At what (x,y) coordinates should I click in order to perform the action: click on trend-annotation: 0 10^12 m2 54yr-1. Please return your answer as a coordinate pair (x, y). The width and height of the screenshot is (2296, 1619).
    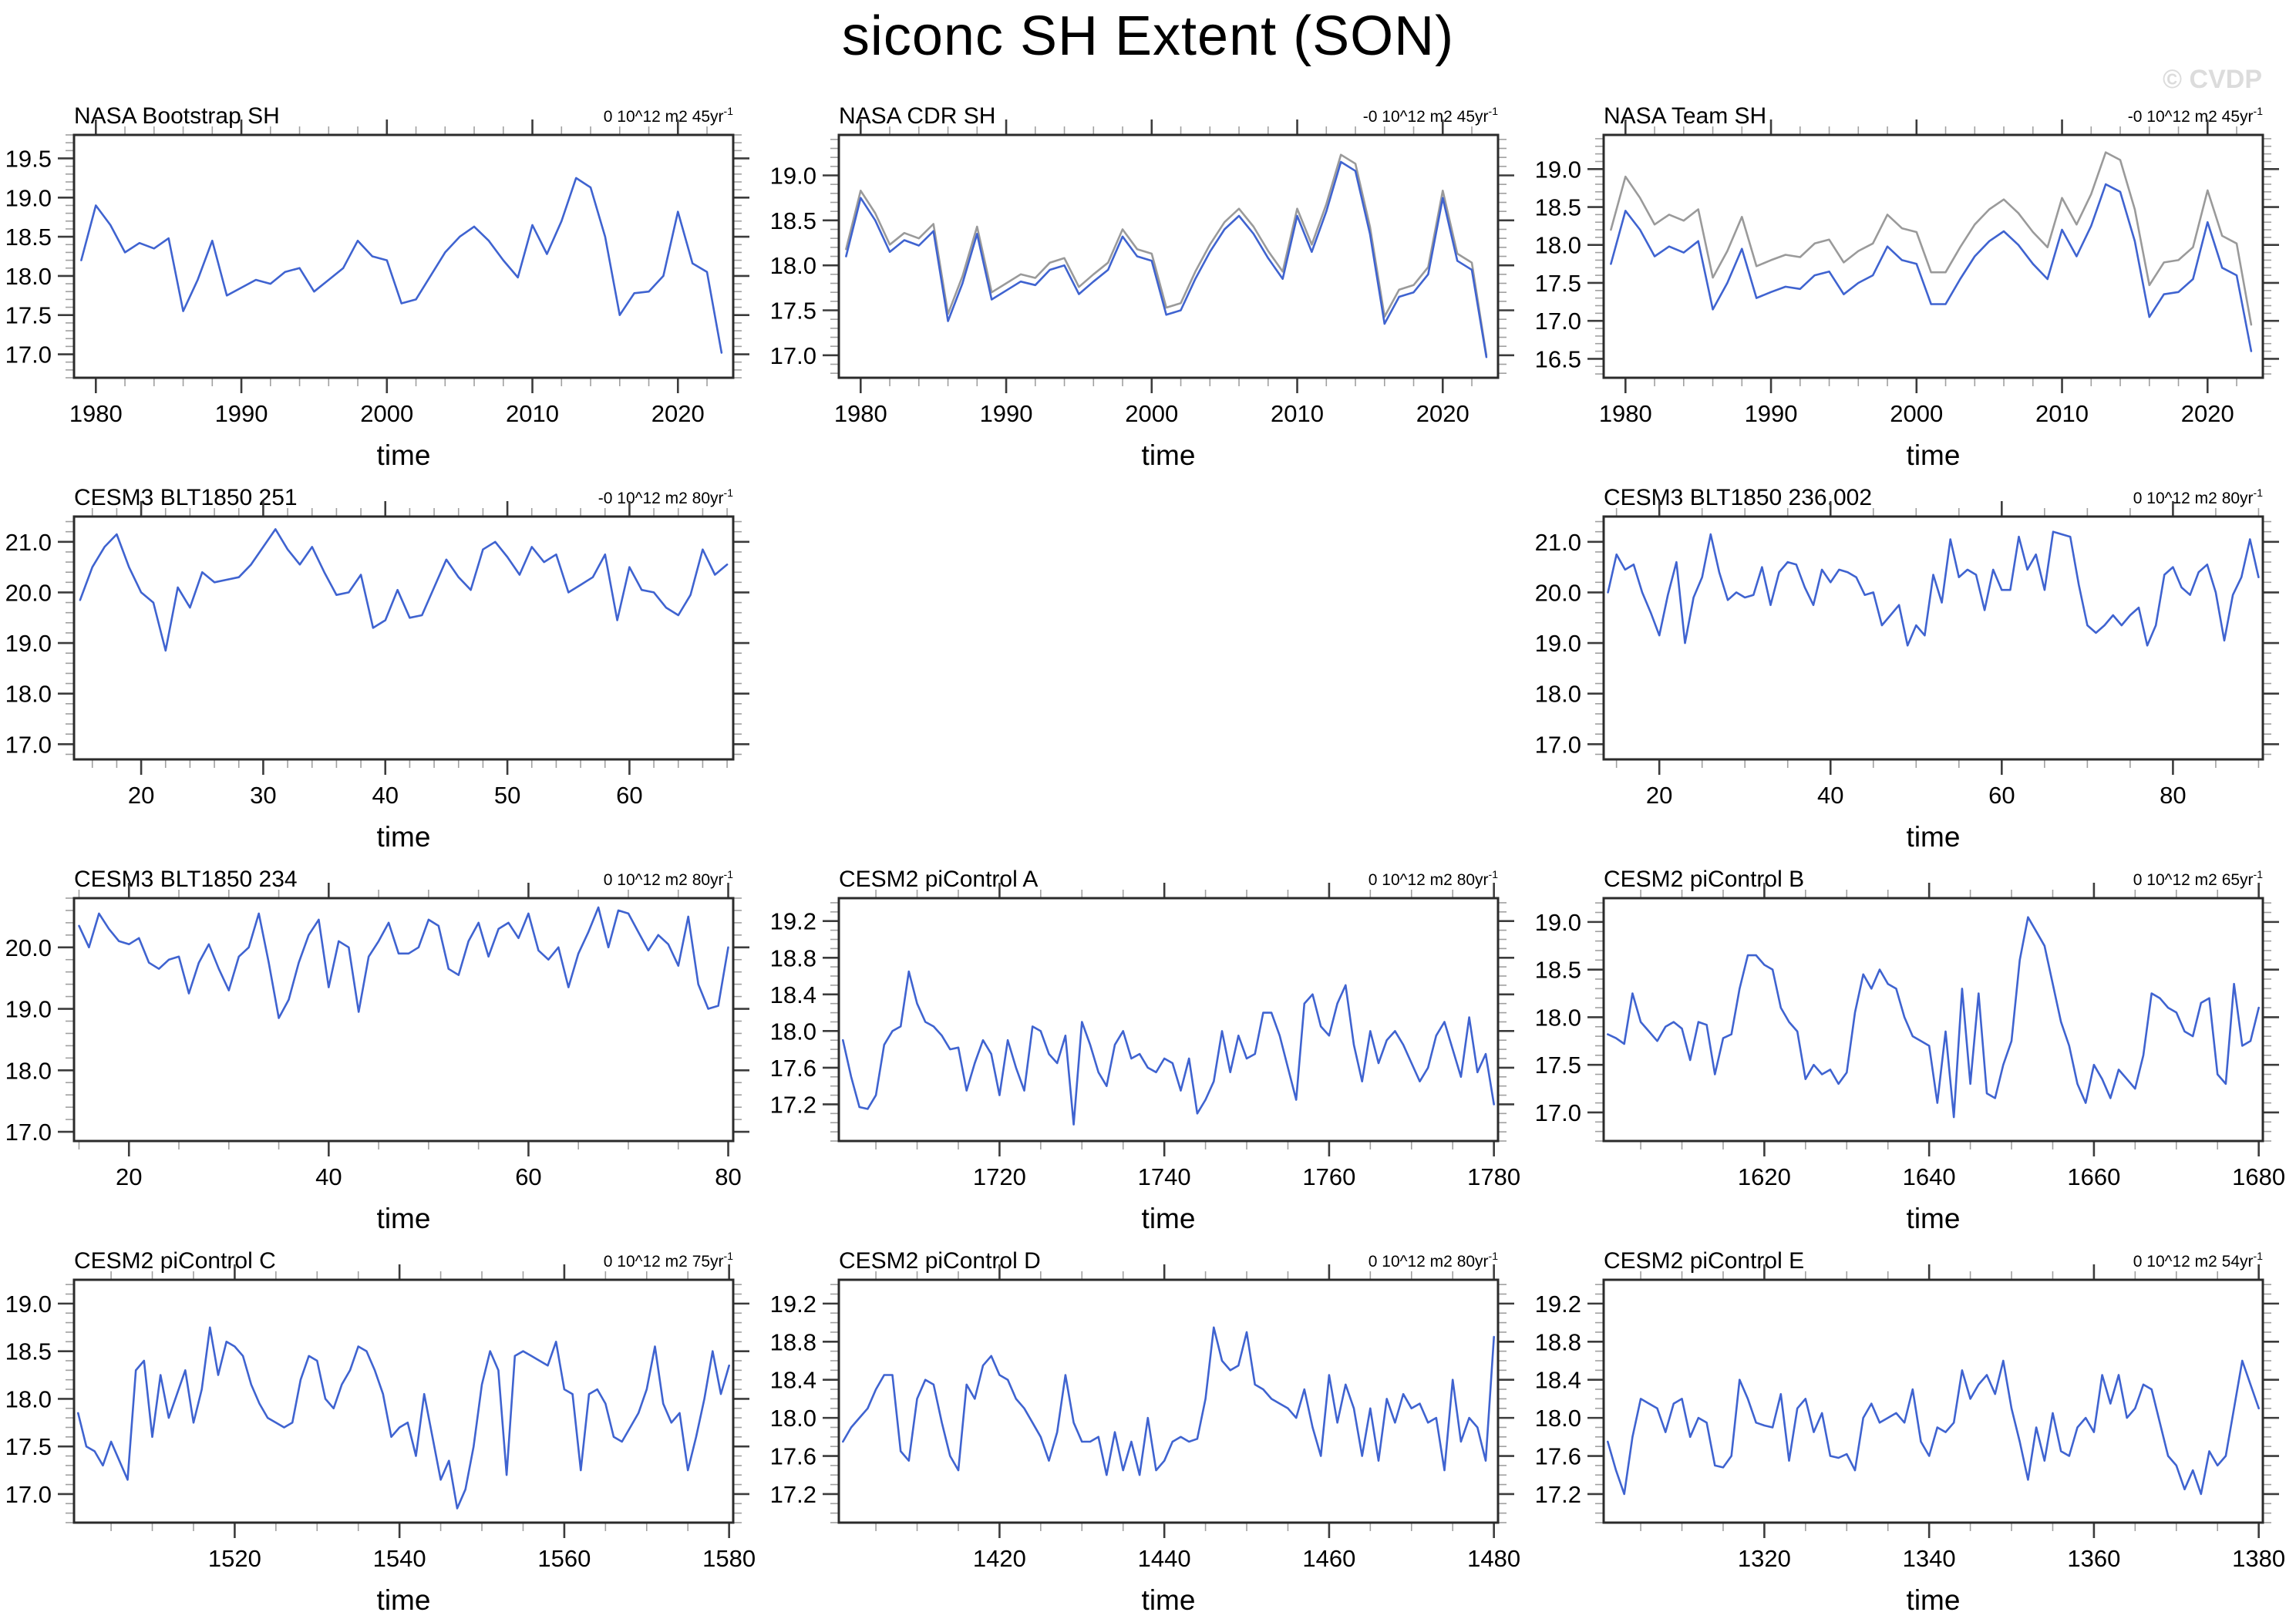
    Looking at the image, I should click on (2198, 1260).